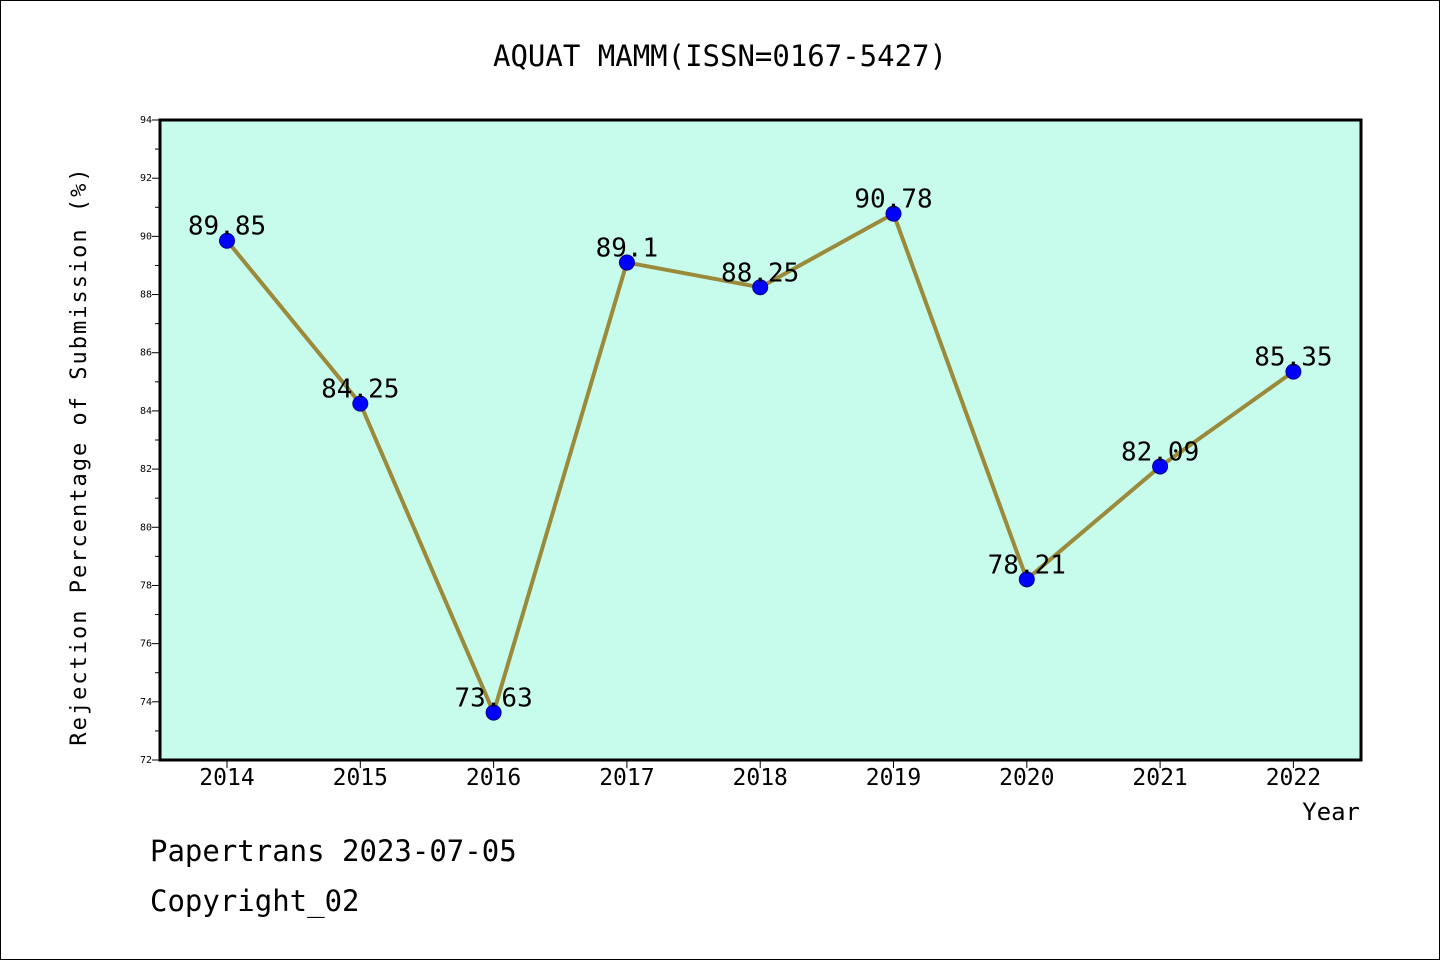  What do you see at coordinates (146, 702) in the screenshot?
I see `y-tick-label: 74` at bounding box center [146, 702].